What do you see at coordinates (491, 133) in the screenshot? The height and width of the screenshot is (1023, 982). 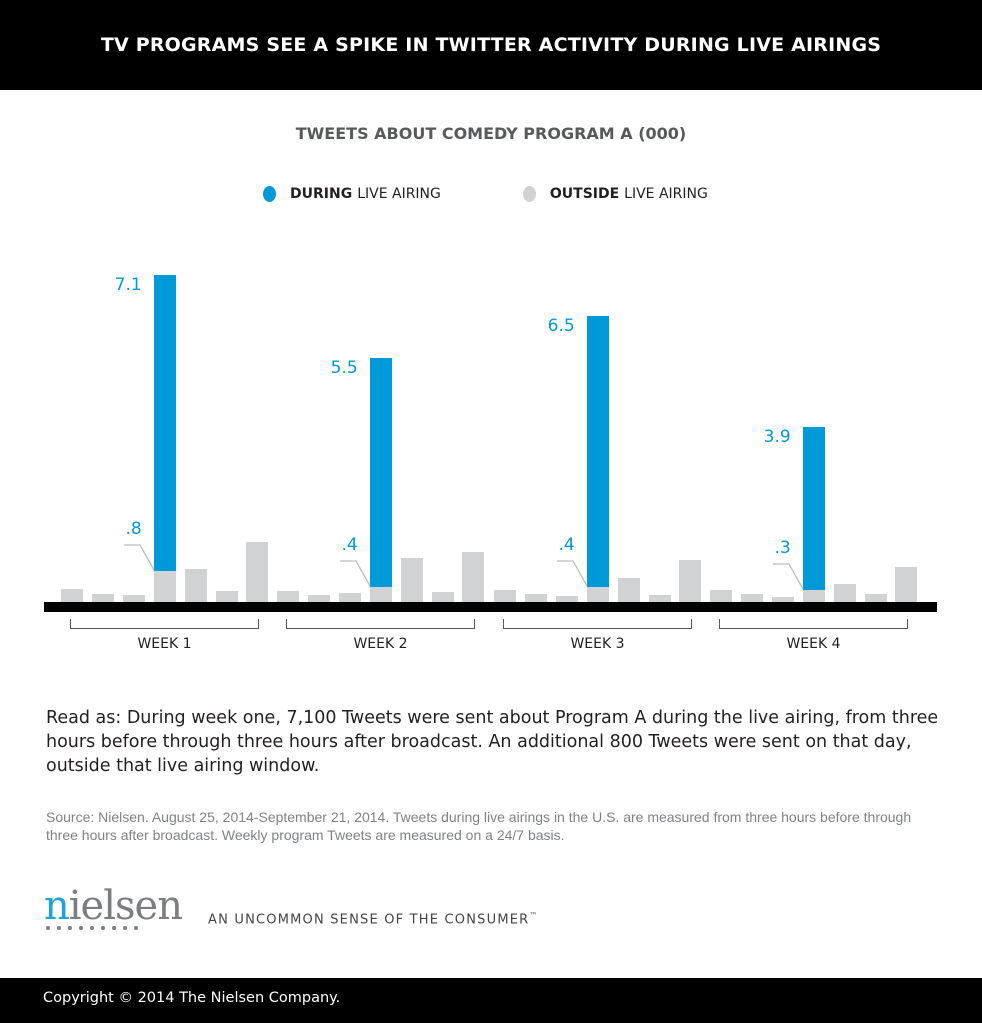 I see `chart-title: TWEETS ABOUT COMEDY PROGRAM A (000)` at bounding box center [491, 133].